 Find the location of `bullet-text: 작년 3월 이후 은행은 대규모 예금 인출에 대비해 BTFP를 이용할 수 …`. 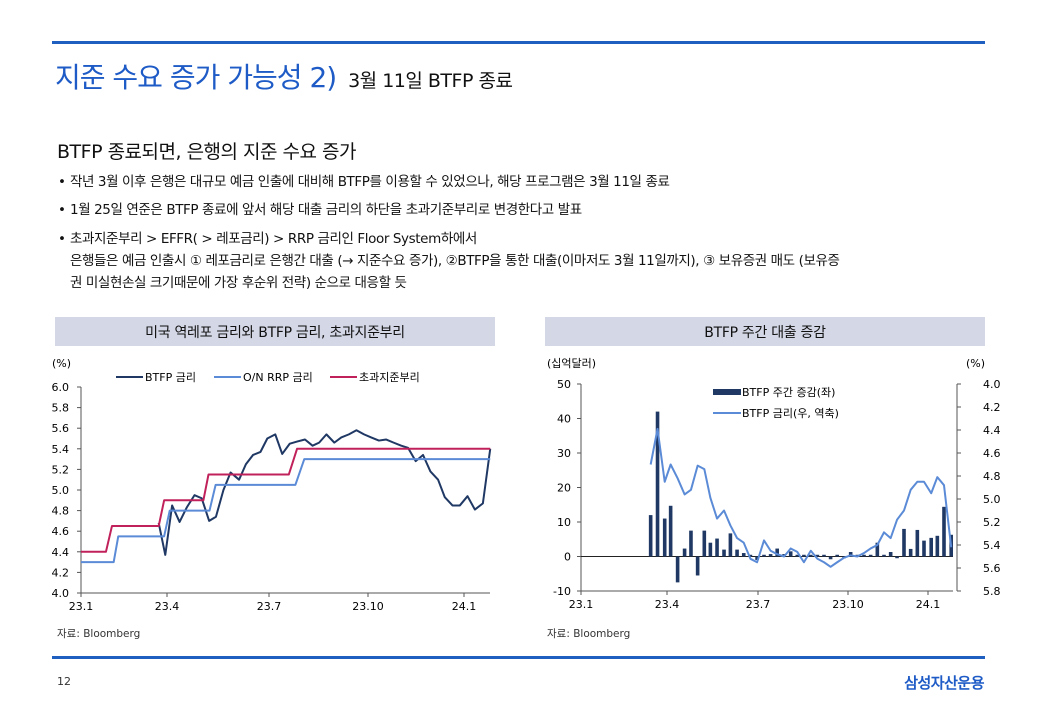

bullet-text: 작년 3월 이후 은행은 대규모 예금 인출에 대비해 BTFP를 이용할 수 … is located at coordinates (370, 182).